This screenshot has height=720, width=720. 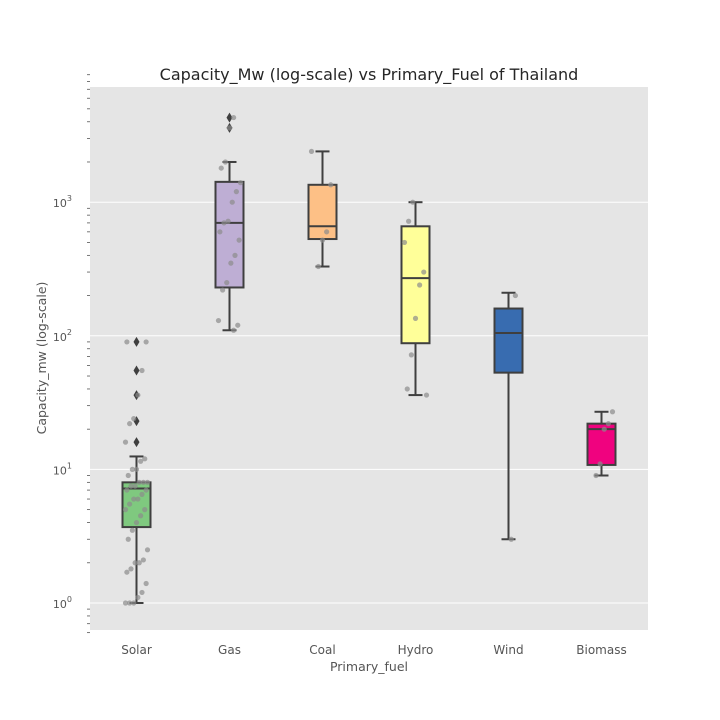 What do you see at coordinates (62, 336) in the screenshot?
I see `y-tick-label: 10²` at bounding box center [62, 336].